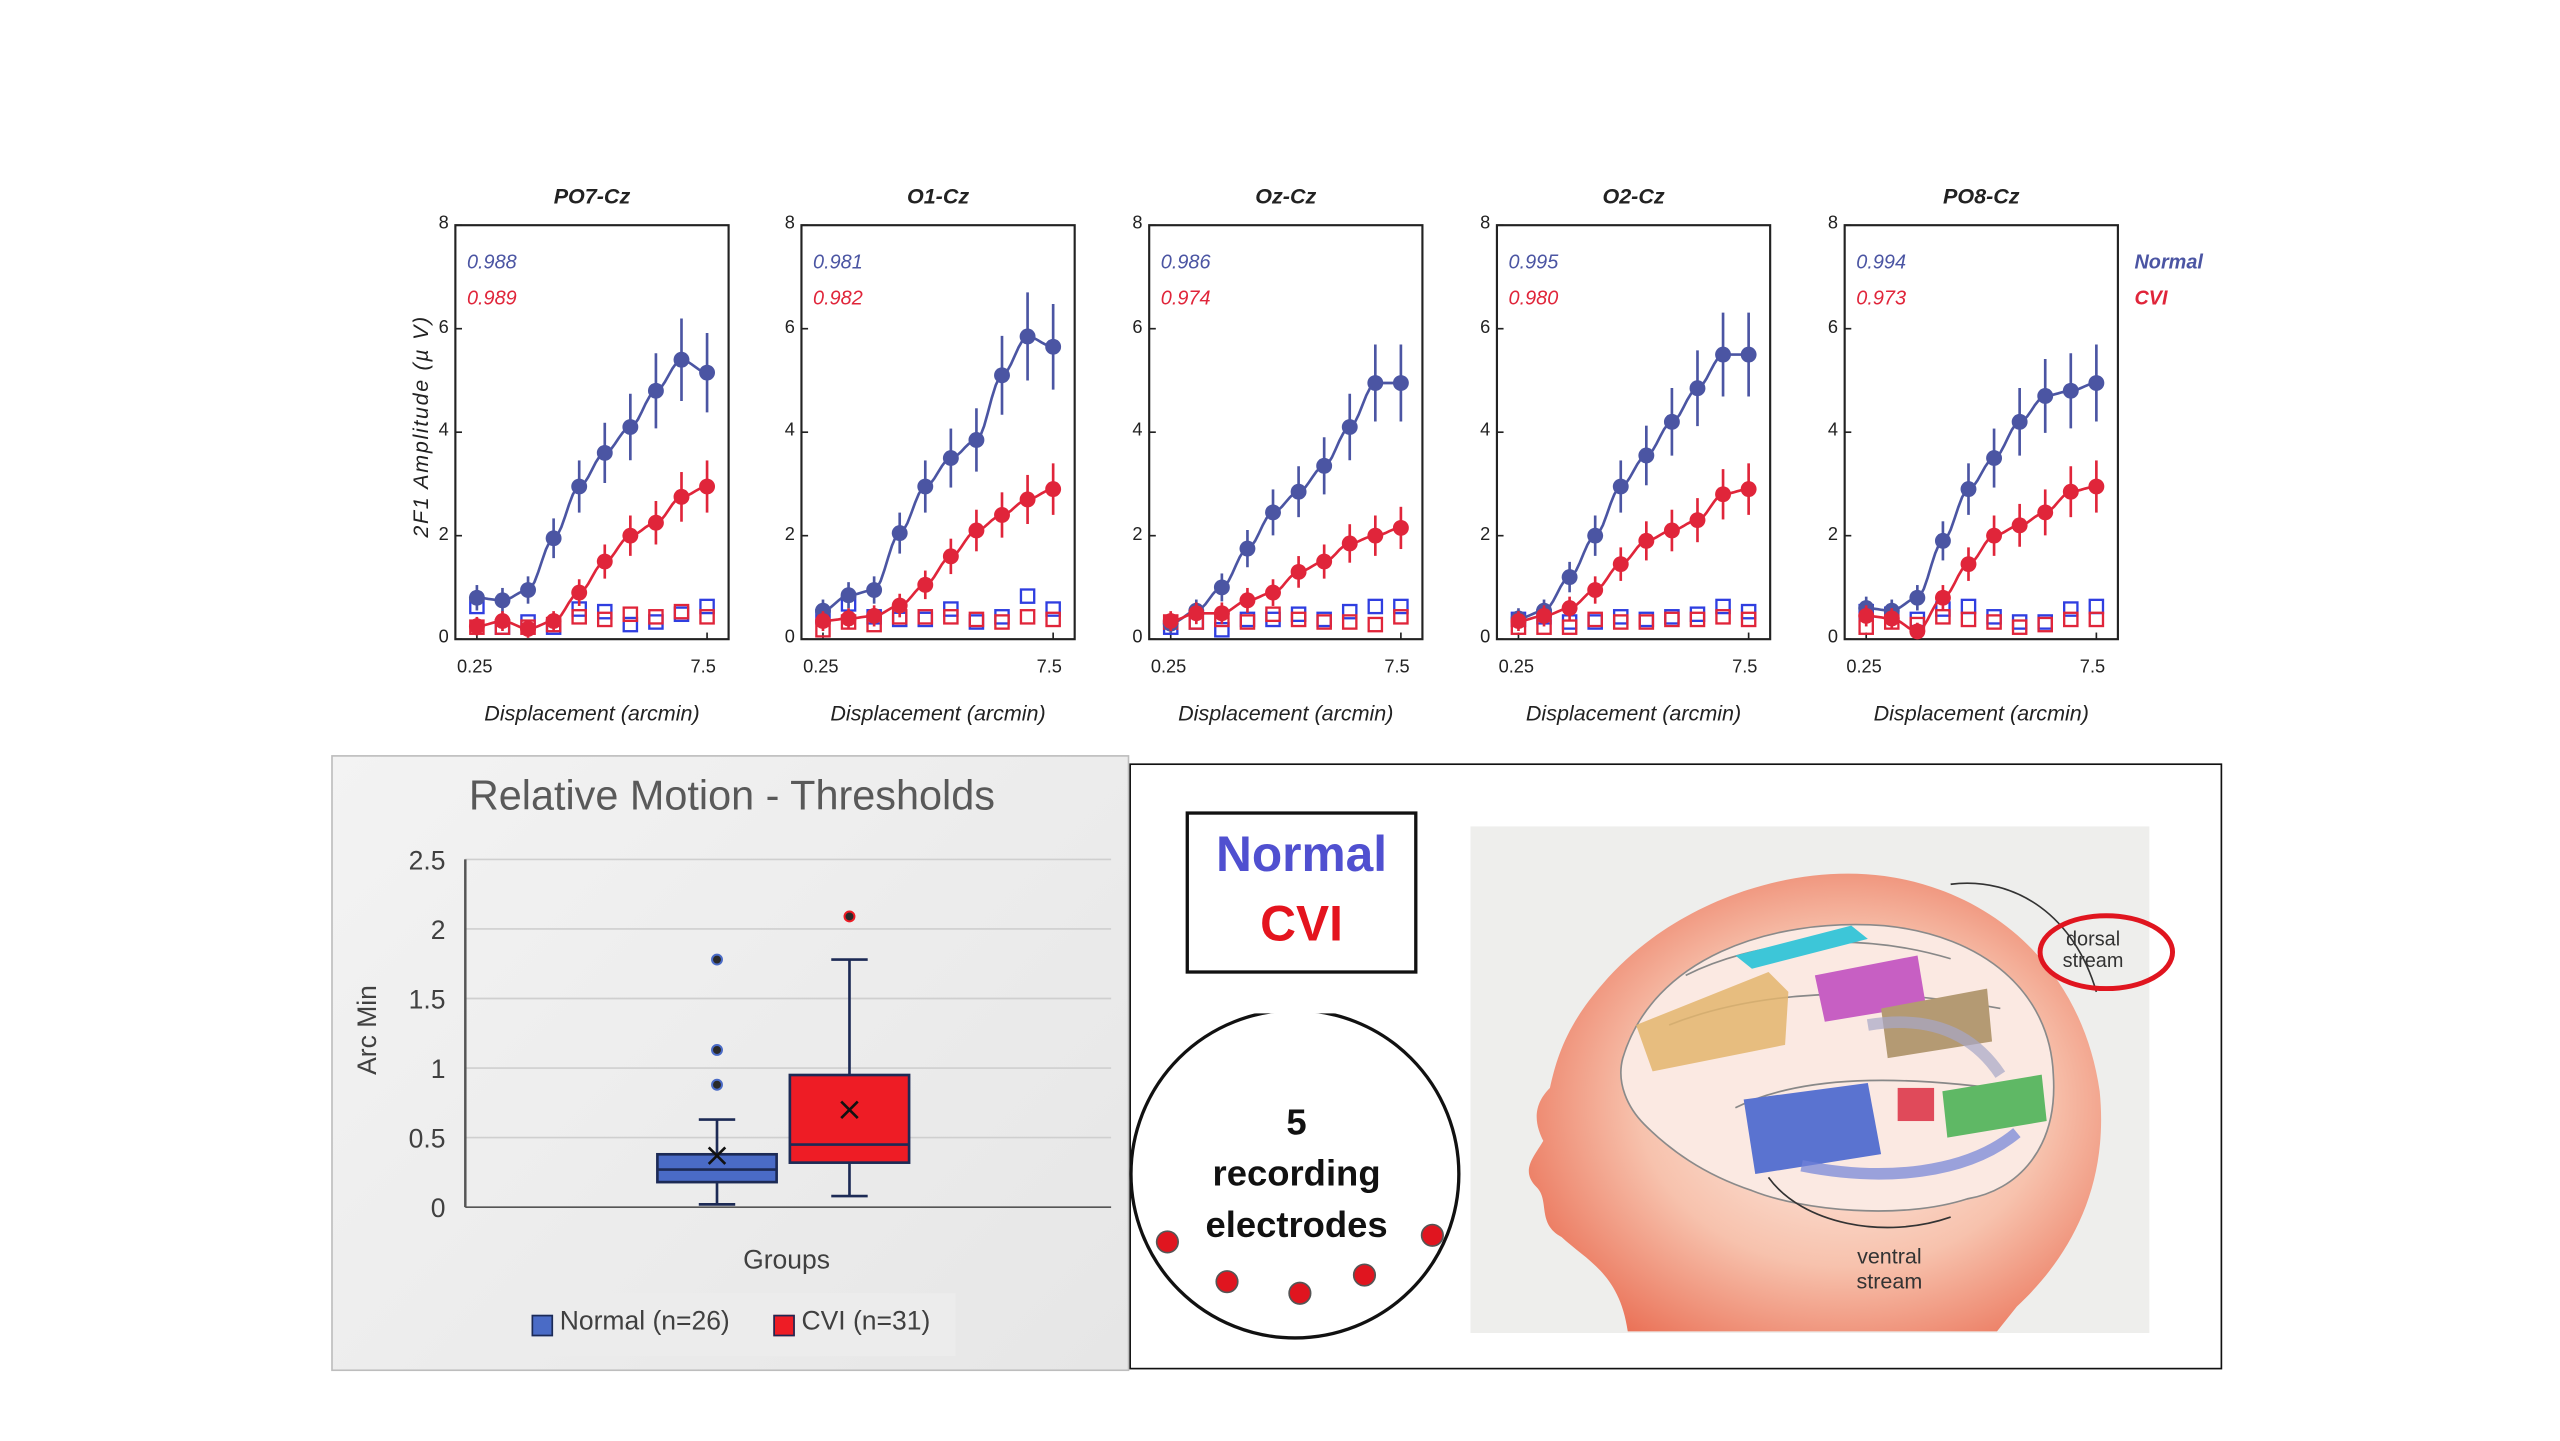 The width and height of the screenshot is (2560, 1441). What do you see at coordinates (1916, 1104) in the screenshot?
I see `mt-region` at bounding box center [1916, 1104].